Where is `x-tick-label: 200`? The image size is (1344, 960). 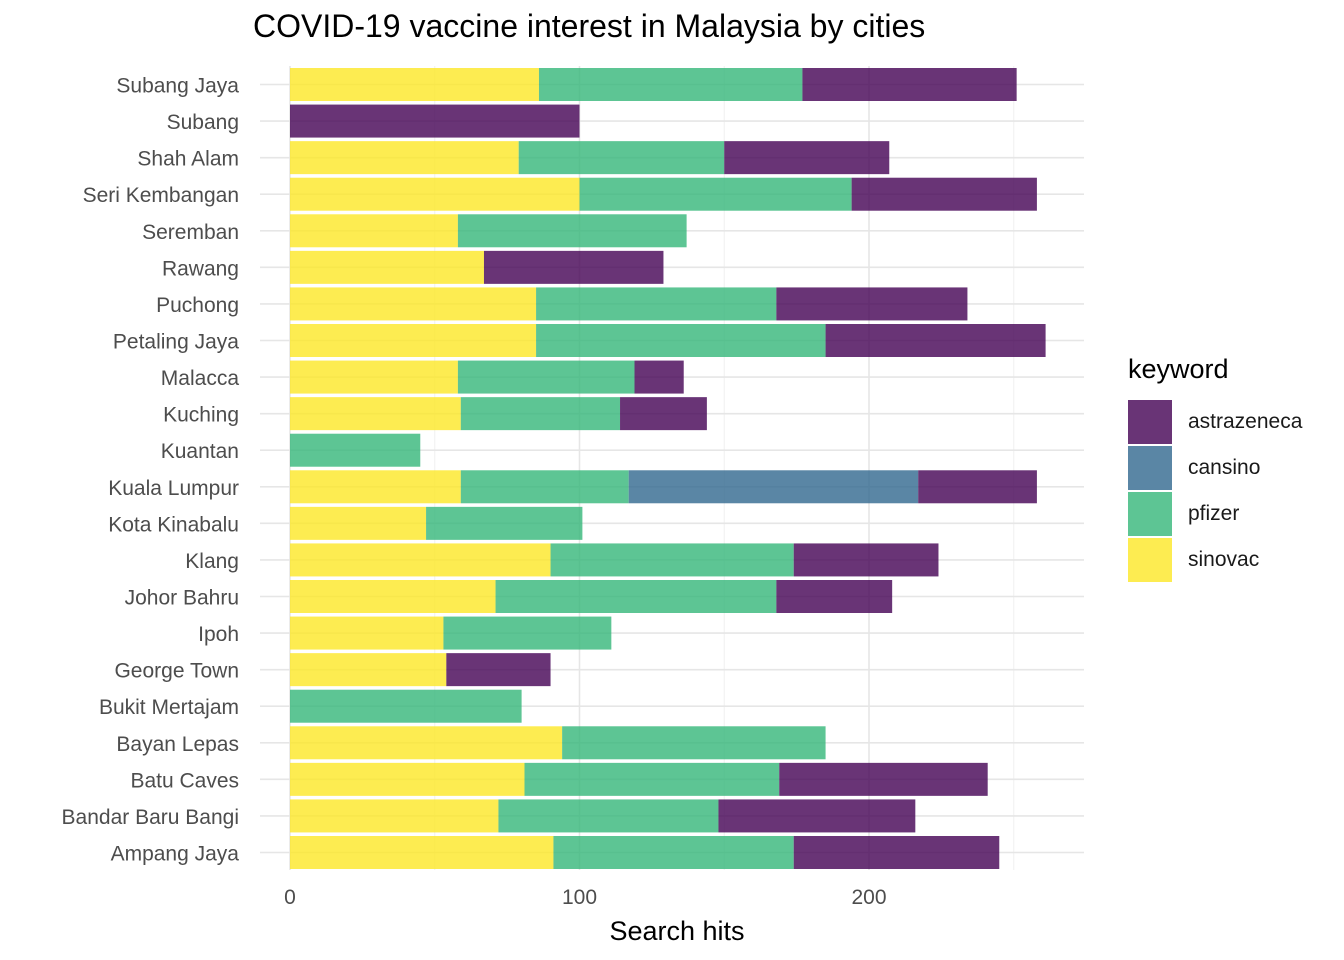
x-tick-label: 200 is located at coordinates (868, 897).